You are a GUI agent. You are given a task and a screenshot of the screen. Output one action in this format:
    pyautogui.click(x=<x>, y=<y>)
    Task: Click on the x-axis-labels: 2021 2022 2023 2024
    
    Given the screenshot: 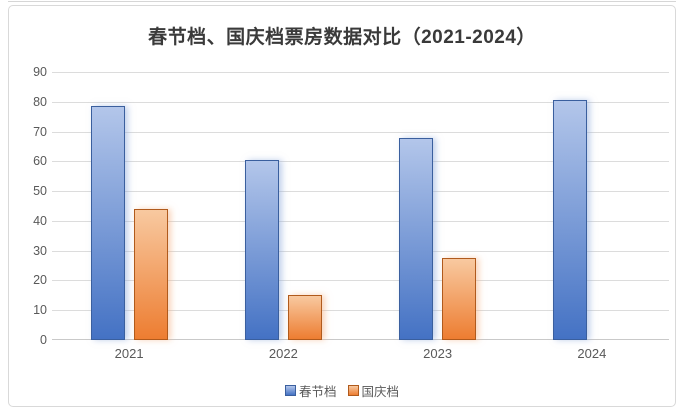 What is the action you would take?
    pyautogui.click(x=360, y=353)
    